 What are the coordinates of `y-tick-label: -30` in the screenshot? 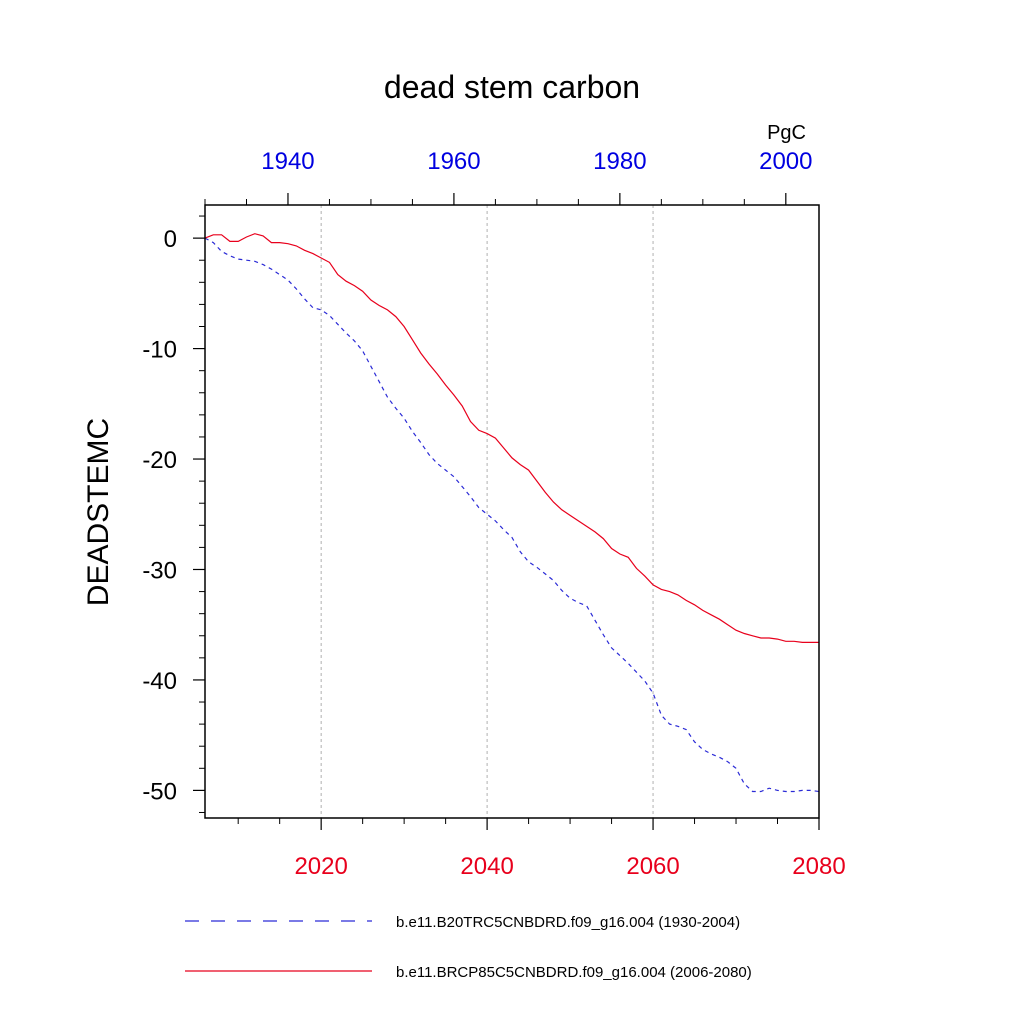 It's located at (159, 570).